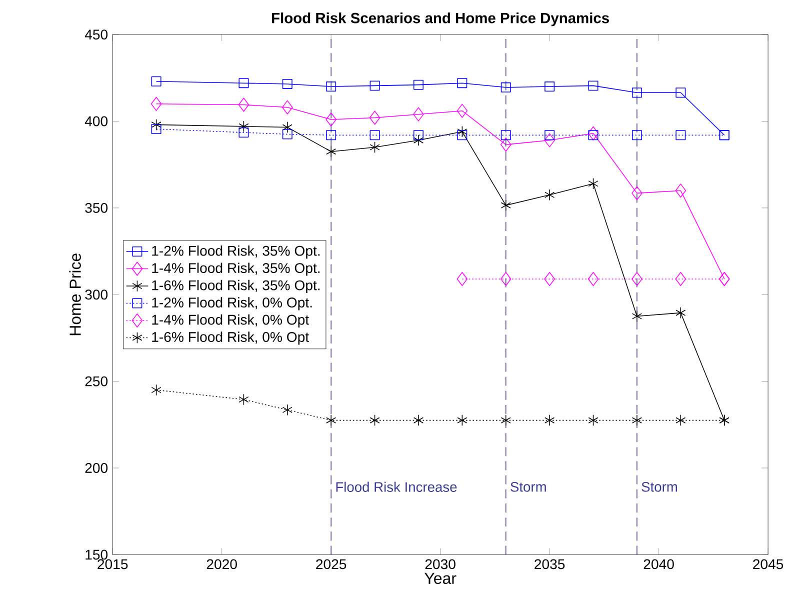 The image size is (793, 616). Describe the element at coordinates (232, 303) in the screenshot. I see `legend-label: 1-2% Flood Risk, 0% Opt.` at that location.